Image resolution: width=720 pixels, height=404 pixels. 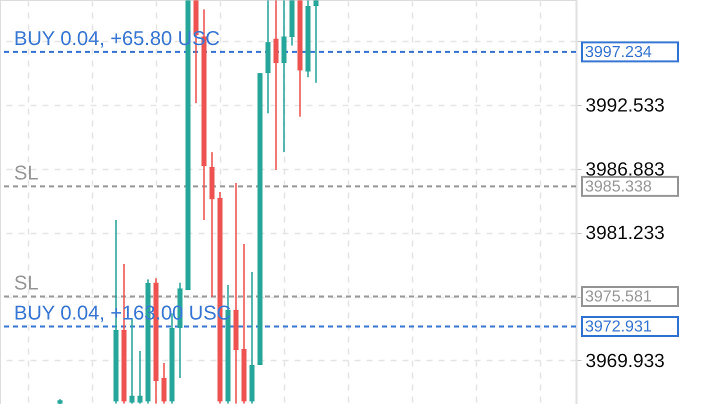 What do you see at coordinates (625, 361) in the screenshot?
I see `y-tick-label: 3969.933` at bounding box center [625, 361].